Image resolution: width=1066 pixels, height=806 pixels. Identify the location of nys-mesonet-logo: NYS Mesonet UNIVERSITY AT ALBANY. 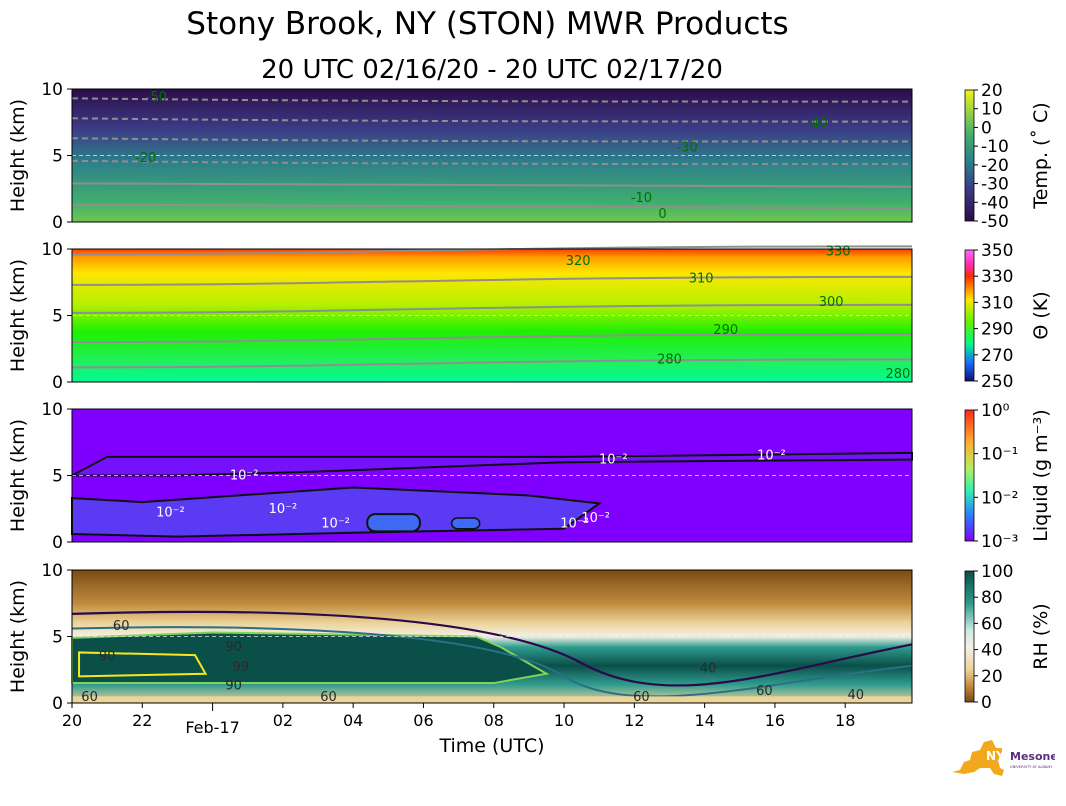
(1003, 758).